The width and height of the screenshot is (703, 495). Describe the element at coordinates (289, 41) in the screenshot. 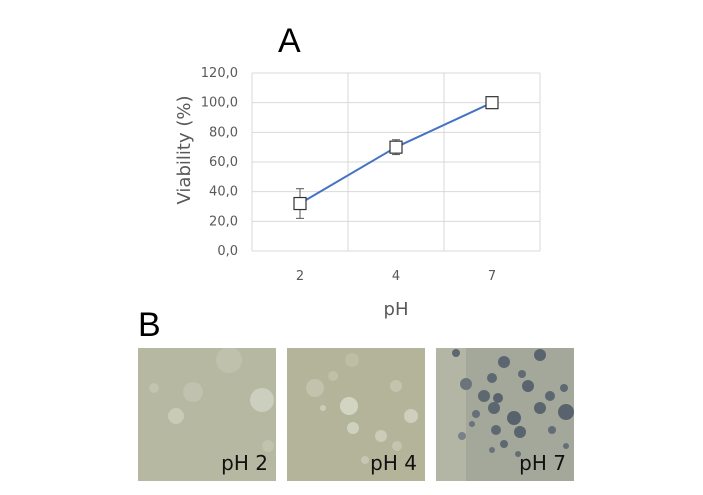

I see `panel-a-label: A` at that location.